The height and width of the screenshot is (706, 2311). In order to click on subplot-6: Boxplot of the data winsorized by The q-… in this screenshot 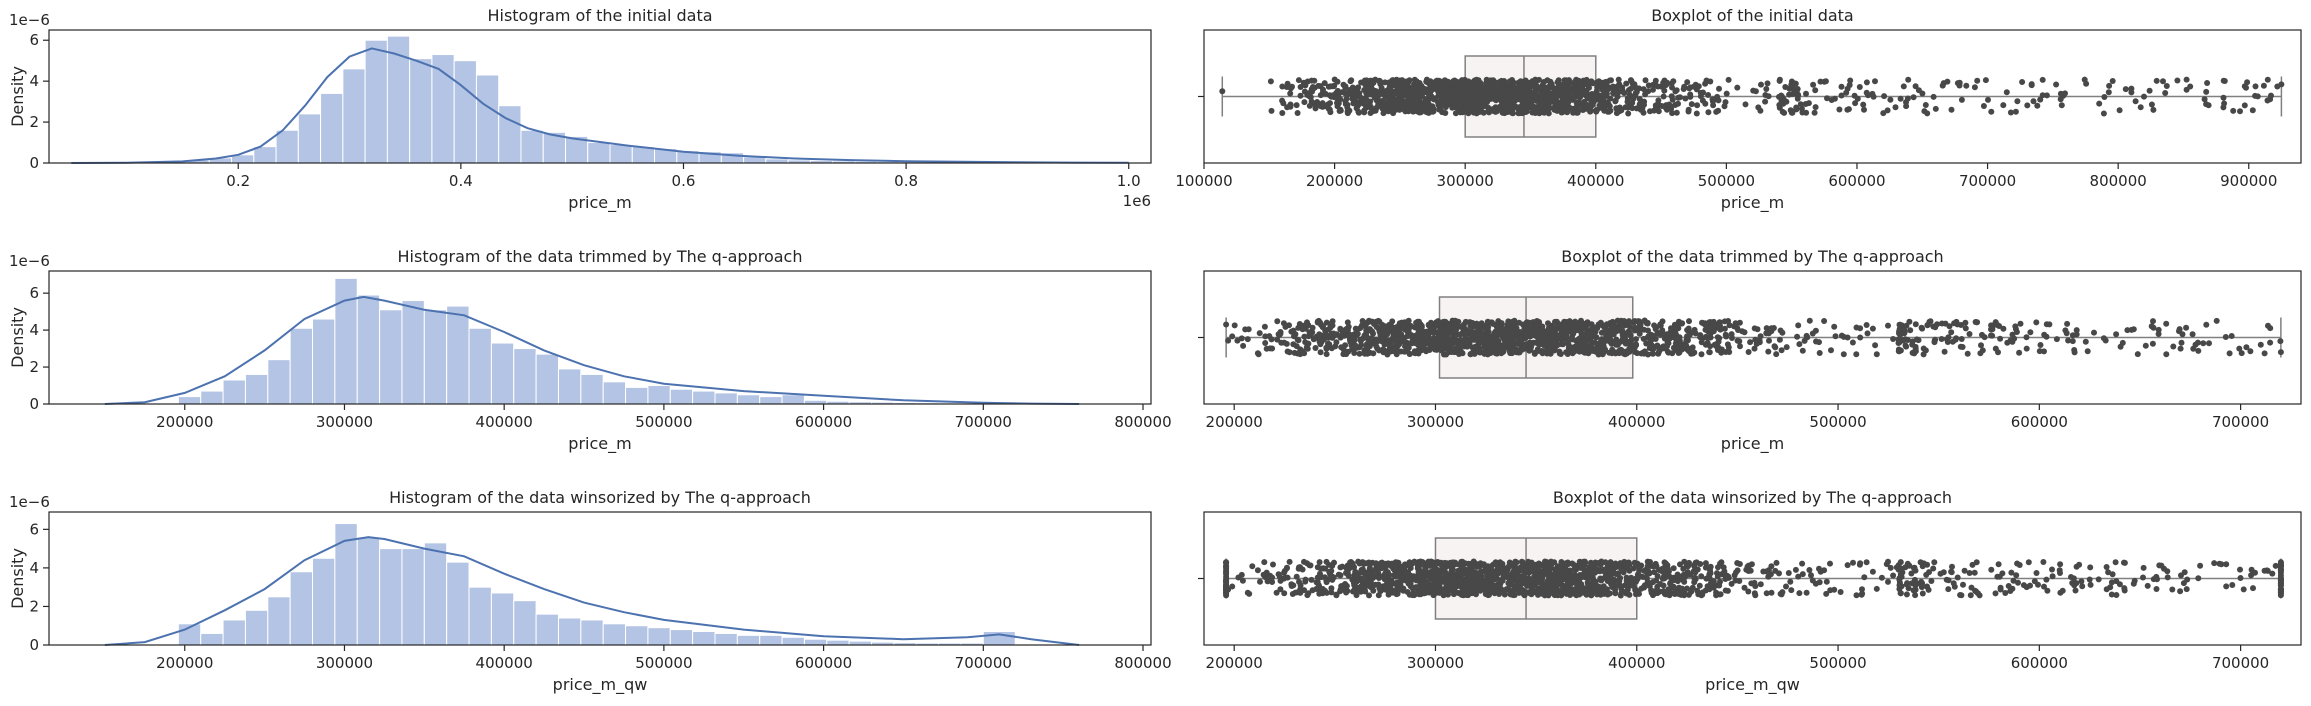, I will do `click(1750, 591)`.